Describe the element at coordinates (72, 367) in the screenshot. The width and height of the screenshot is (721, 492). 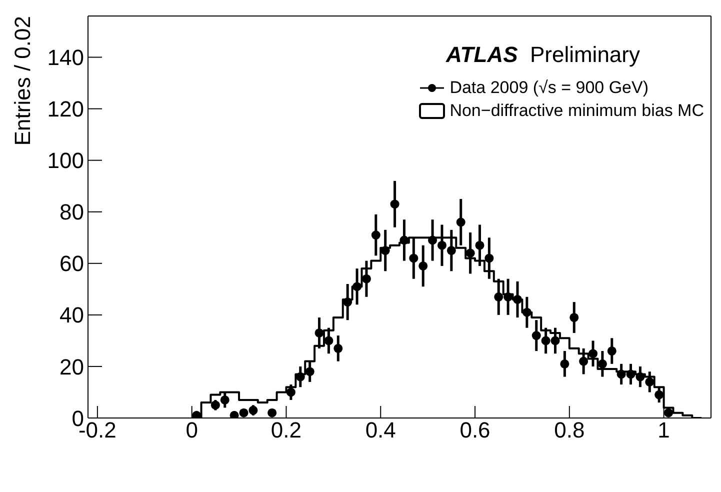
I see `y-tick-label: 20` at that location.